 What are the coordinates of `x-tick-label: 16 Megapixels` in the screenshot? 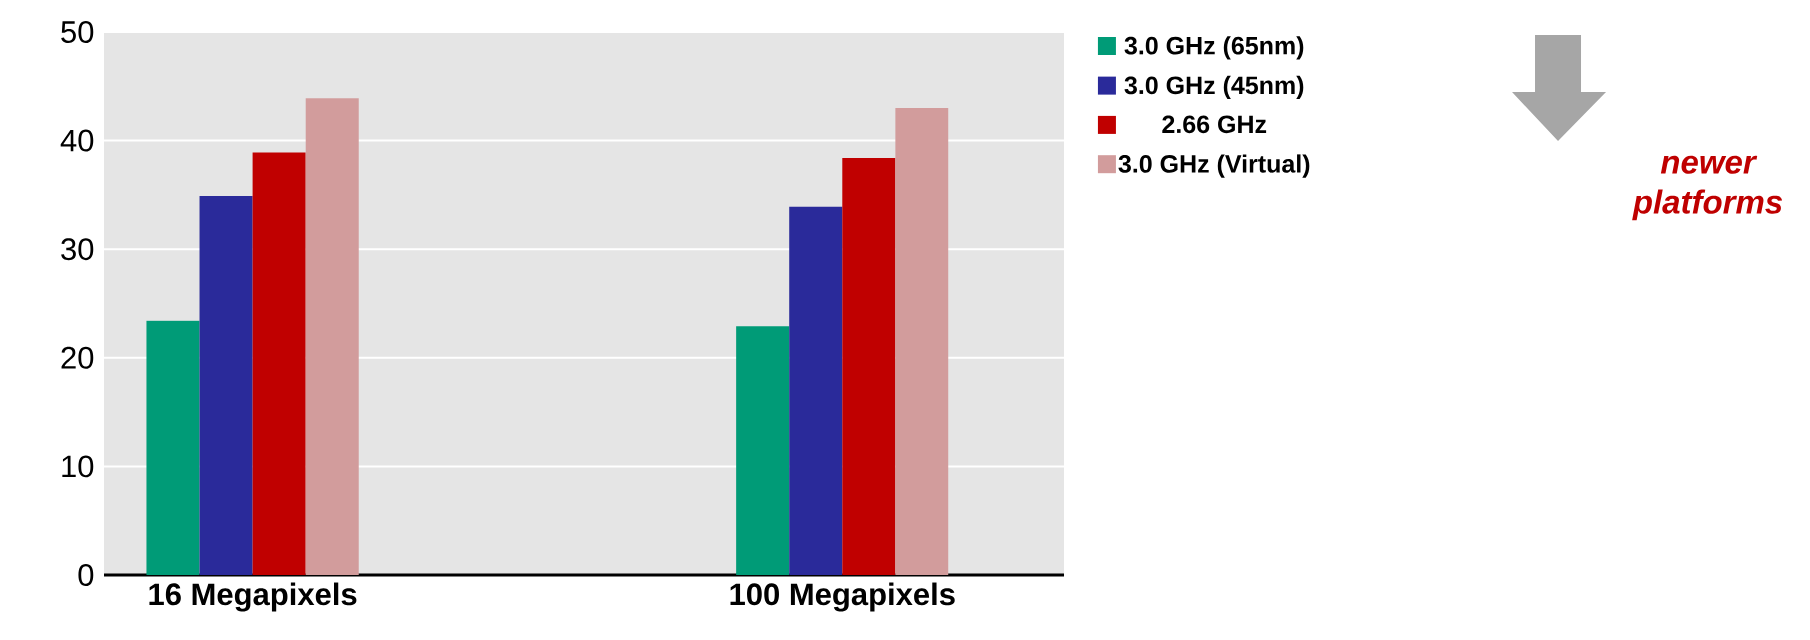 It's located at (253, 597).